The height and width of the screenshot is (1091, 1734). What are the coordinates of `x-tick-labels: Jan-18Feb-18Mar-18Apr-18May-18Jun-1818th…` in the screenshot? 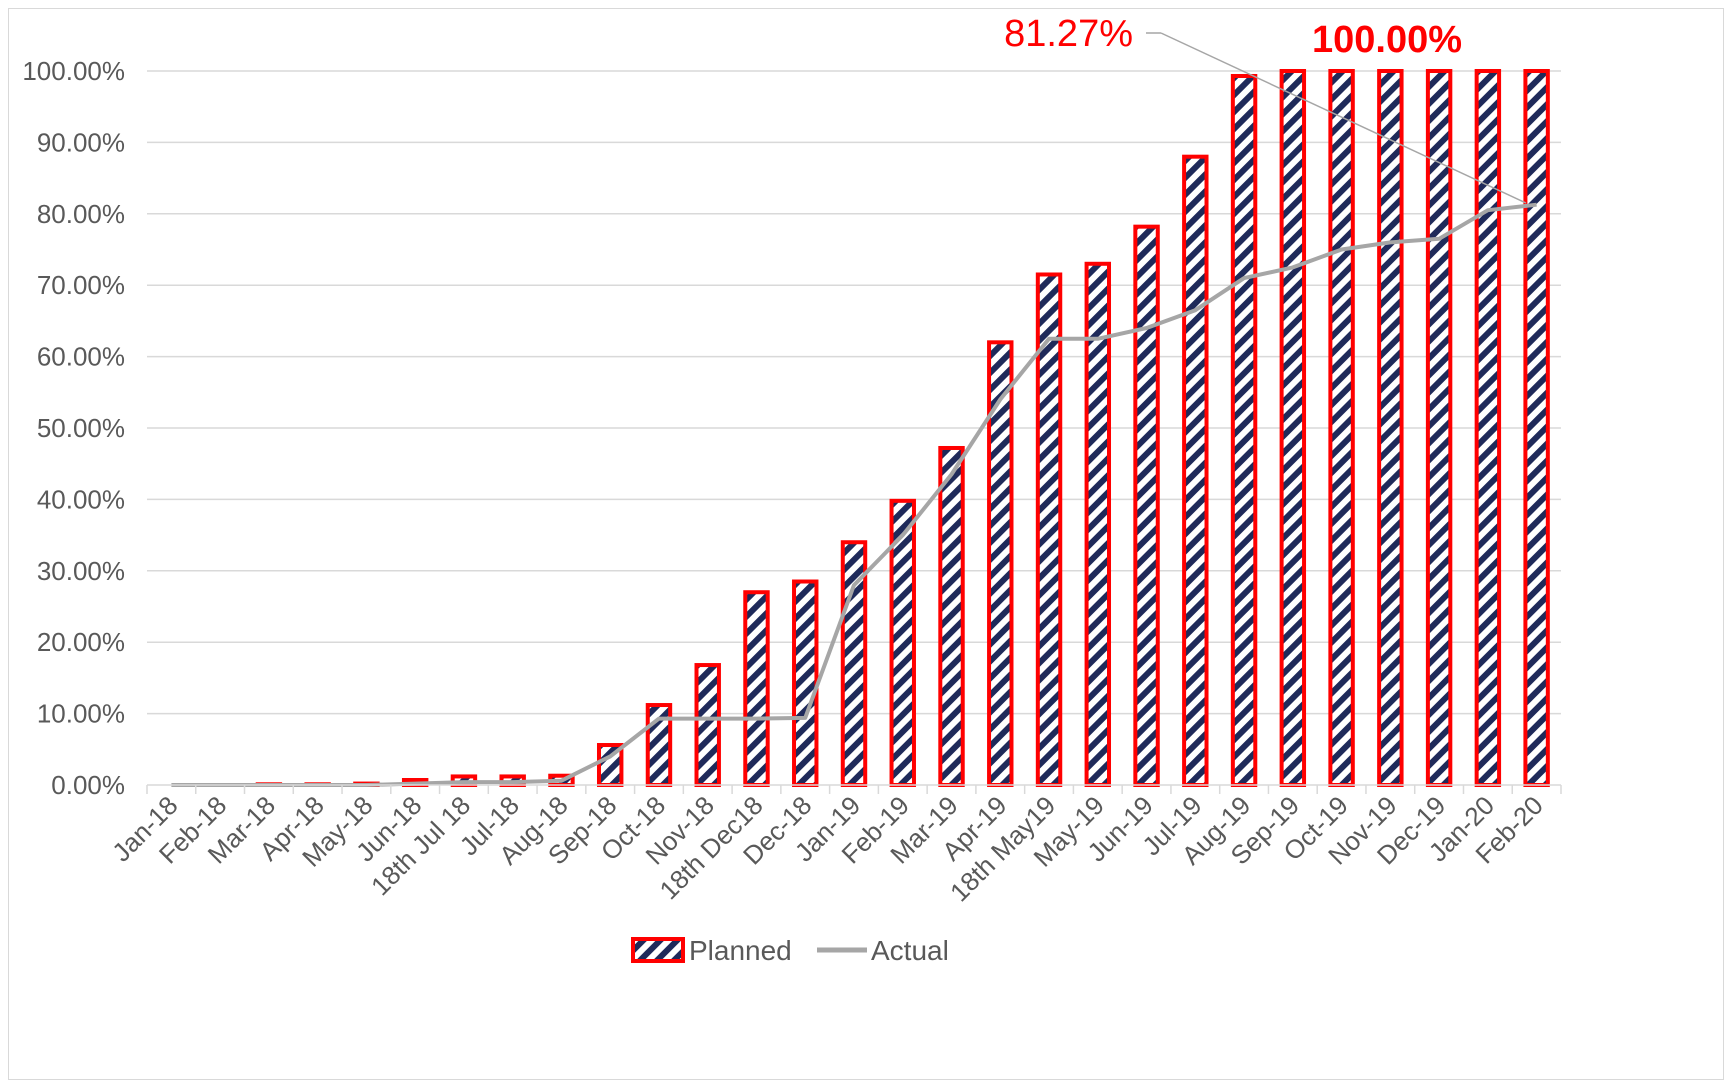 It's located at (827, 848).